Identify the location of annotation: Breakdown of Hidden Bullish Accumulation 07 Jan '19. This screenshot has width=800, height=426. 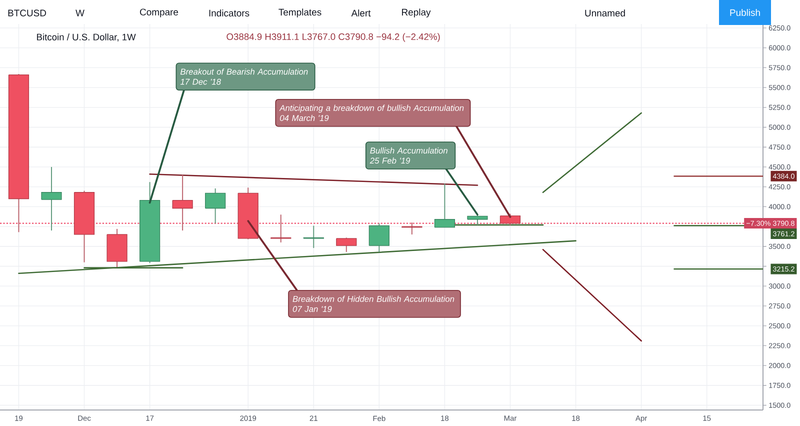
(373, 304).